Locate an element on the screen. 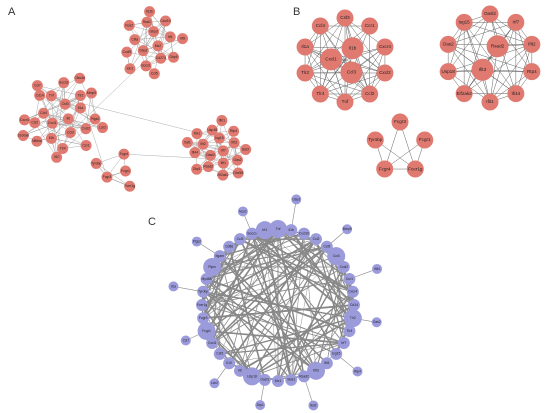 Image resolution: width=550 pixels, height=413 pixels. node-label: Oas2 is located at coordinates (448, 44).